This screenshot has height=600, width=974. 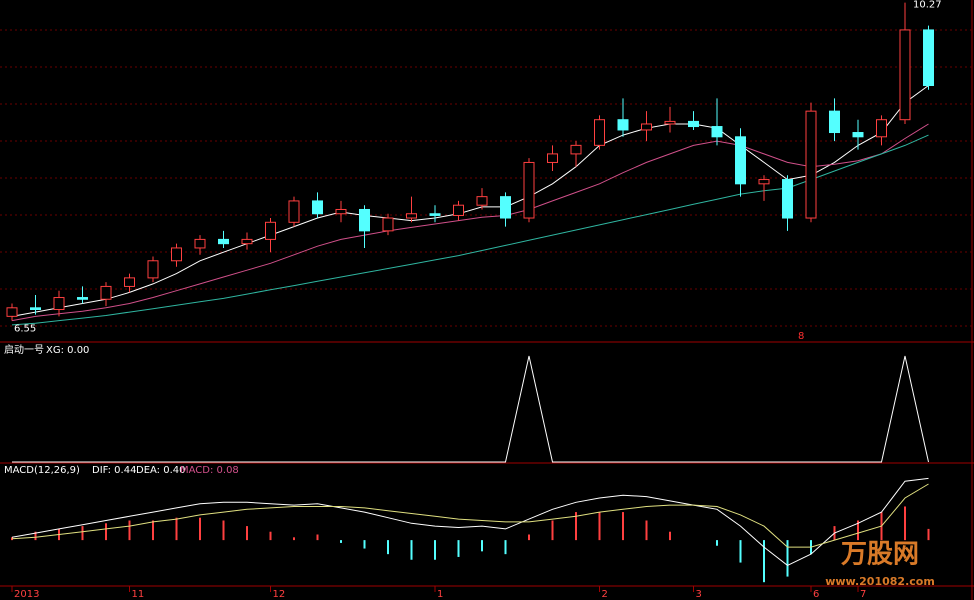 I want to click on x-tick-label: 7, so click(x=863, y=594).